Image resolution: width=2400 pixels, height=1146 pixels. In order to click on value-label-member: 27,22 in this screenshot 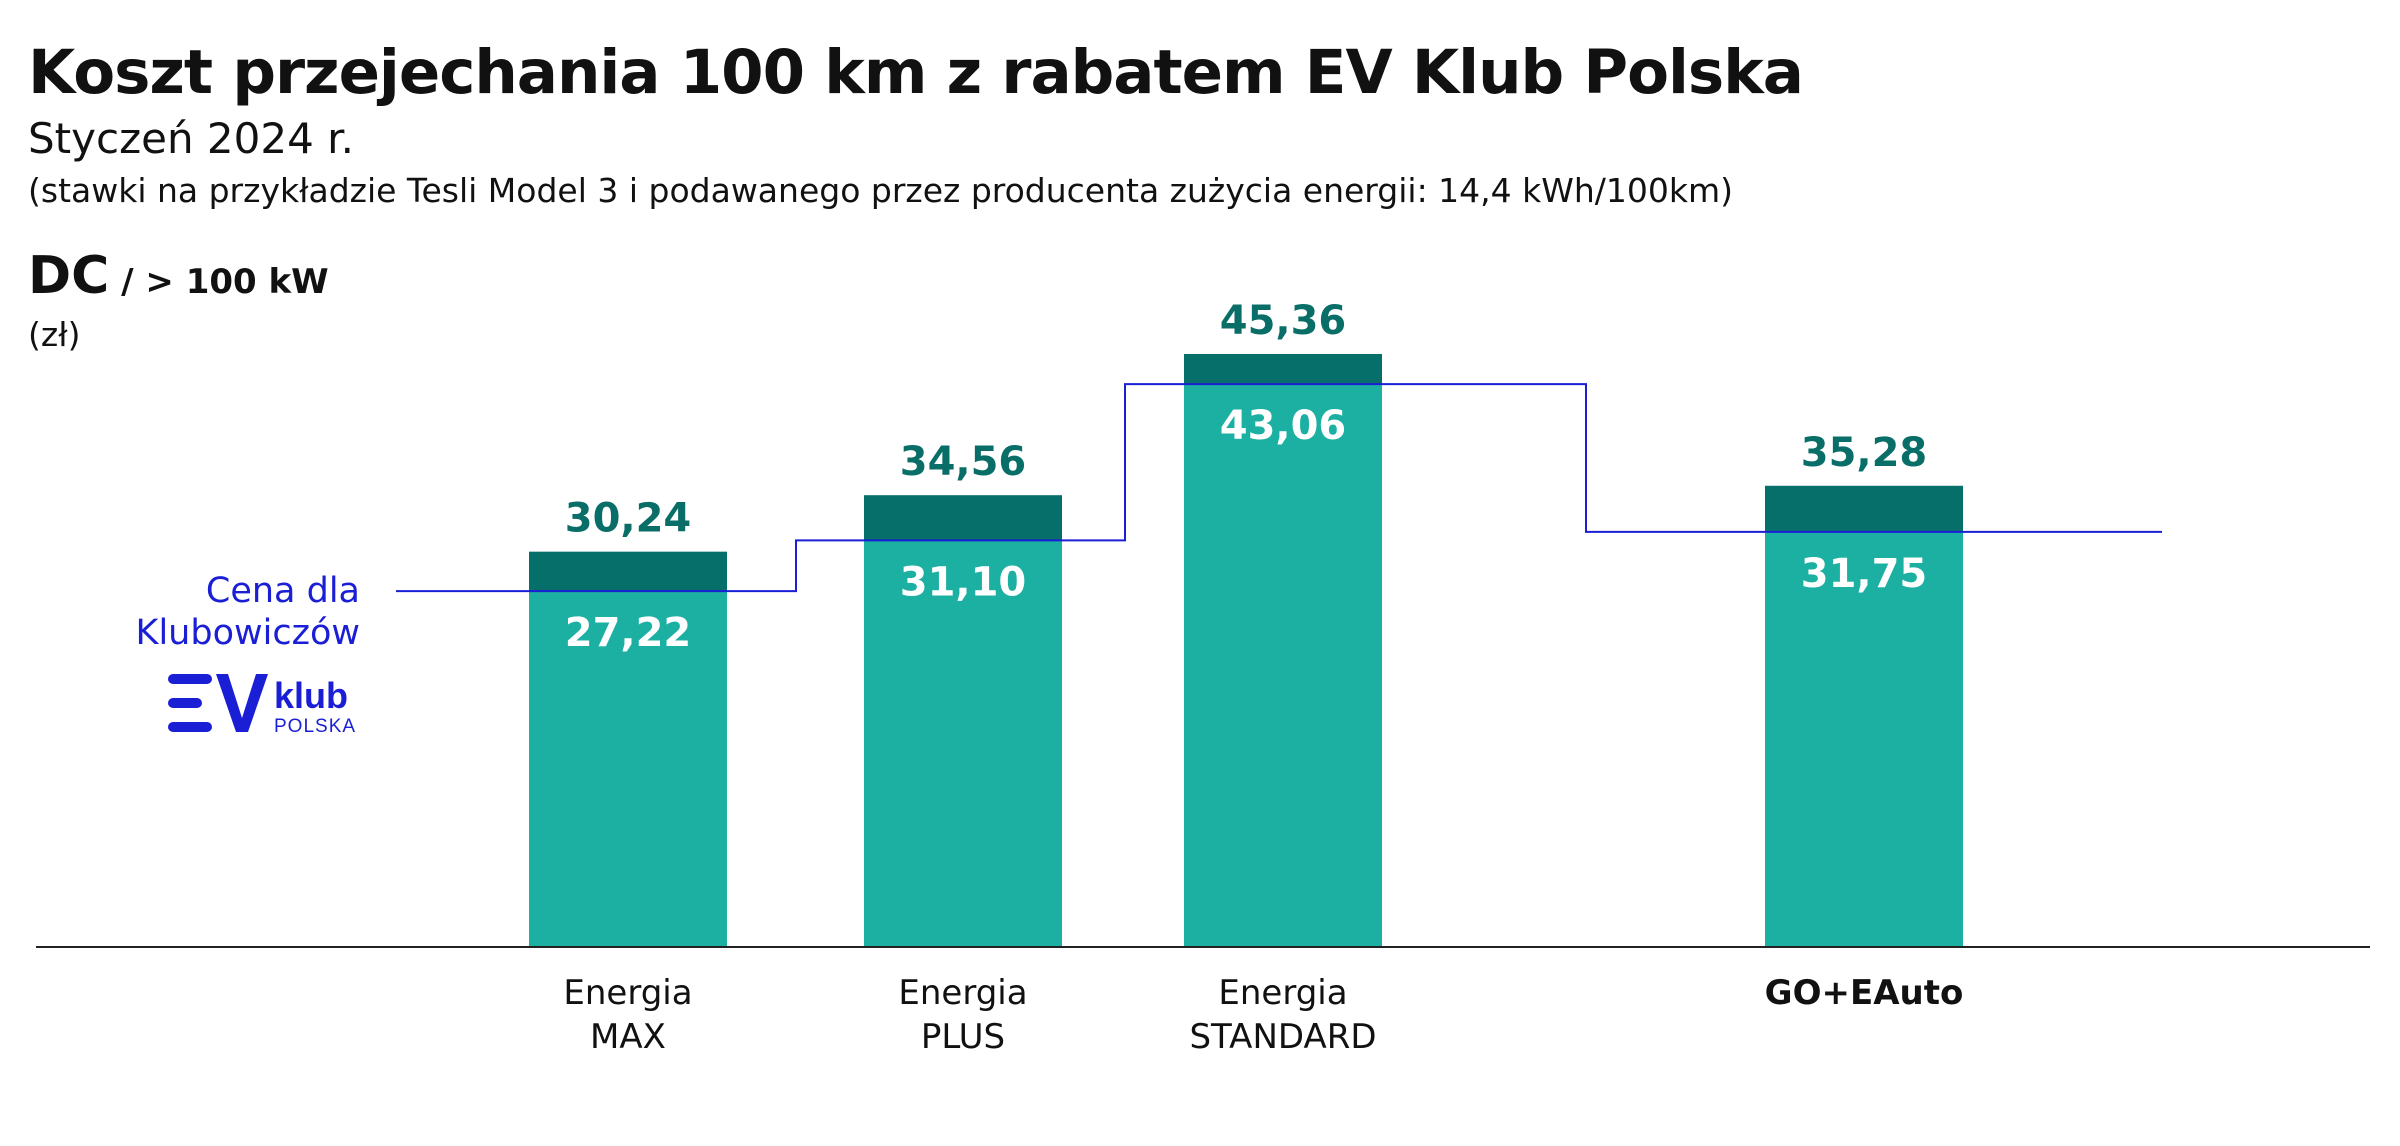, I will do `click(628, 633)`.